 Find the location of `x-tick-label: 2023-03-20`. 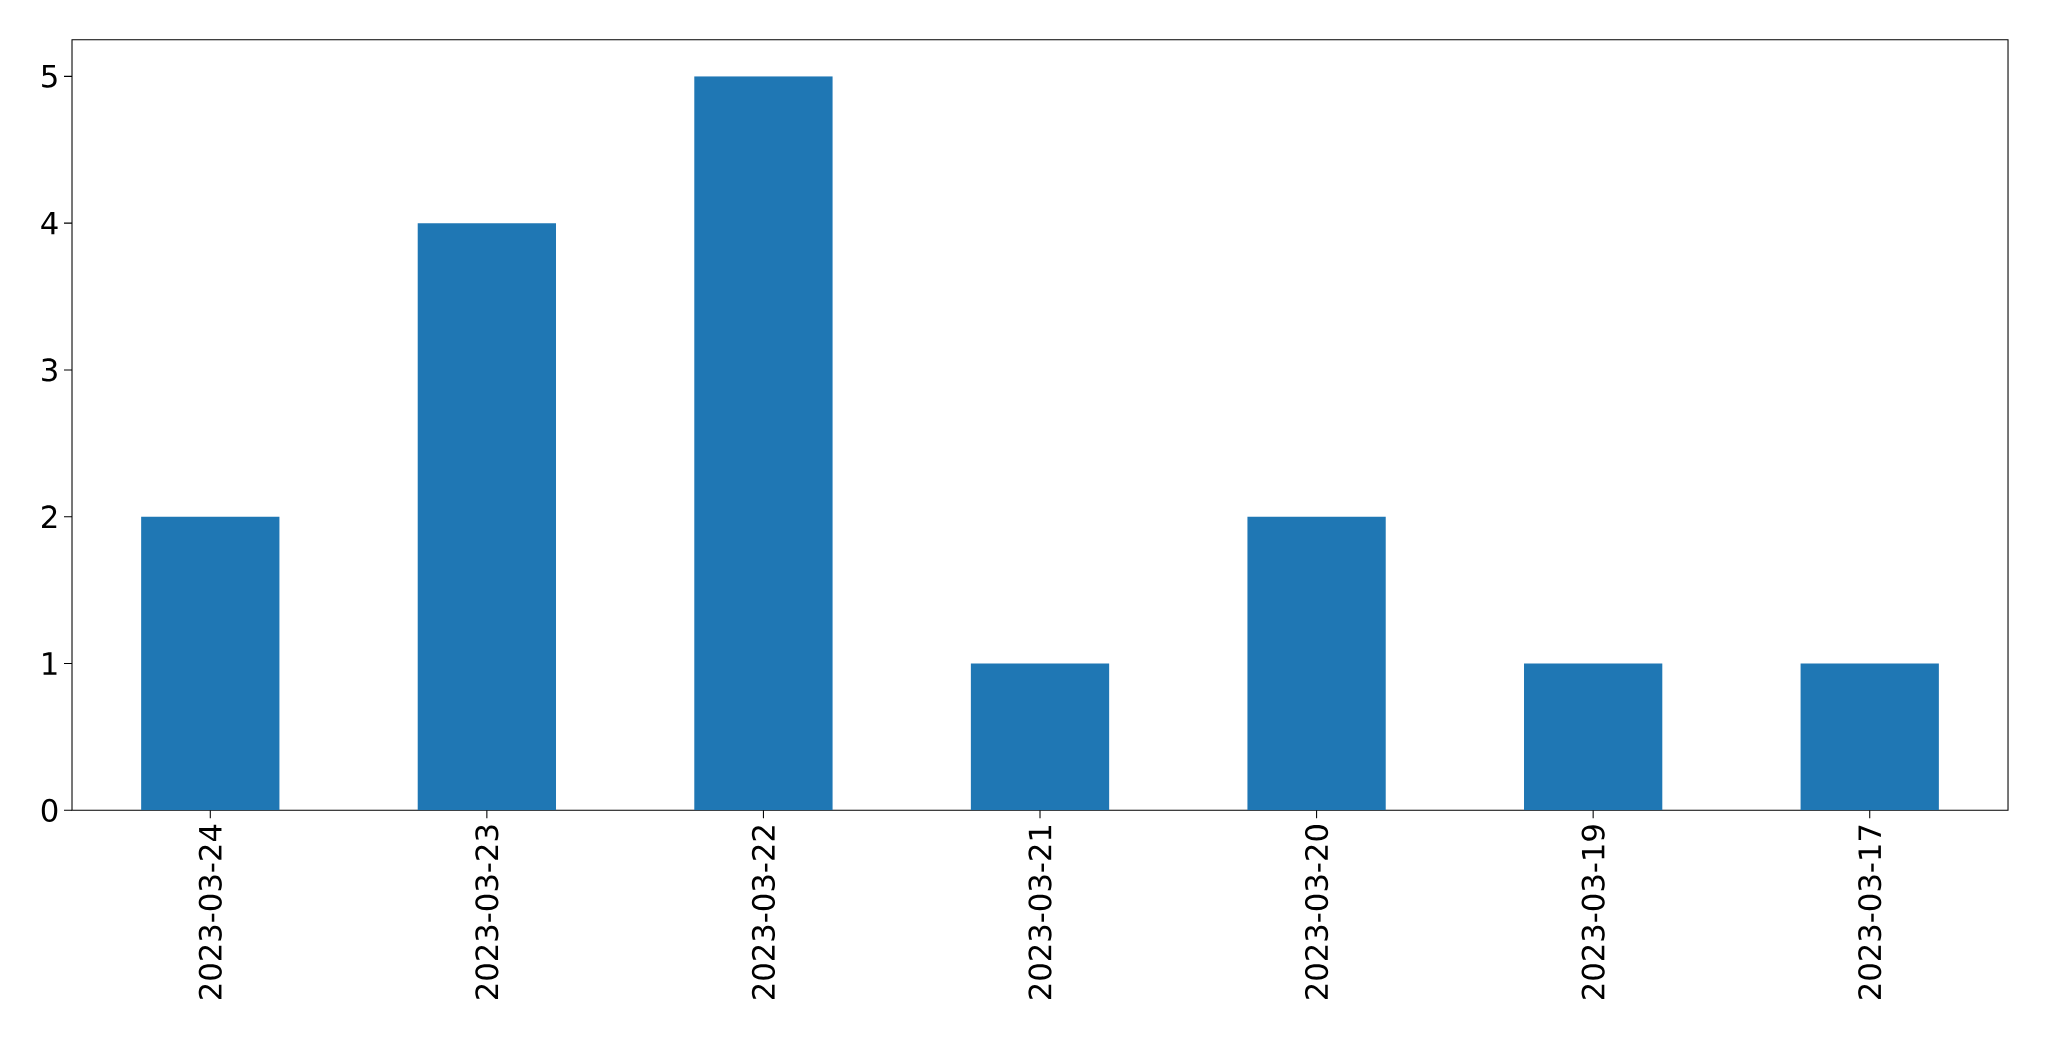

x-tick-label: 2023-03-20 is located at coordinates (1316, 912).